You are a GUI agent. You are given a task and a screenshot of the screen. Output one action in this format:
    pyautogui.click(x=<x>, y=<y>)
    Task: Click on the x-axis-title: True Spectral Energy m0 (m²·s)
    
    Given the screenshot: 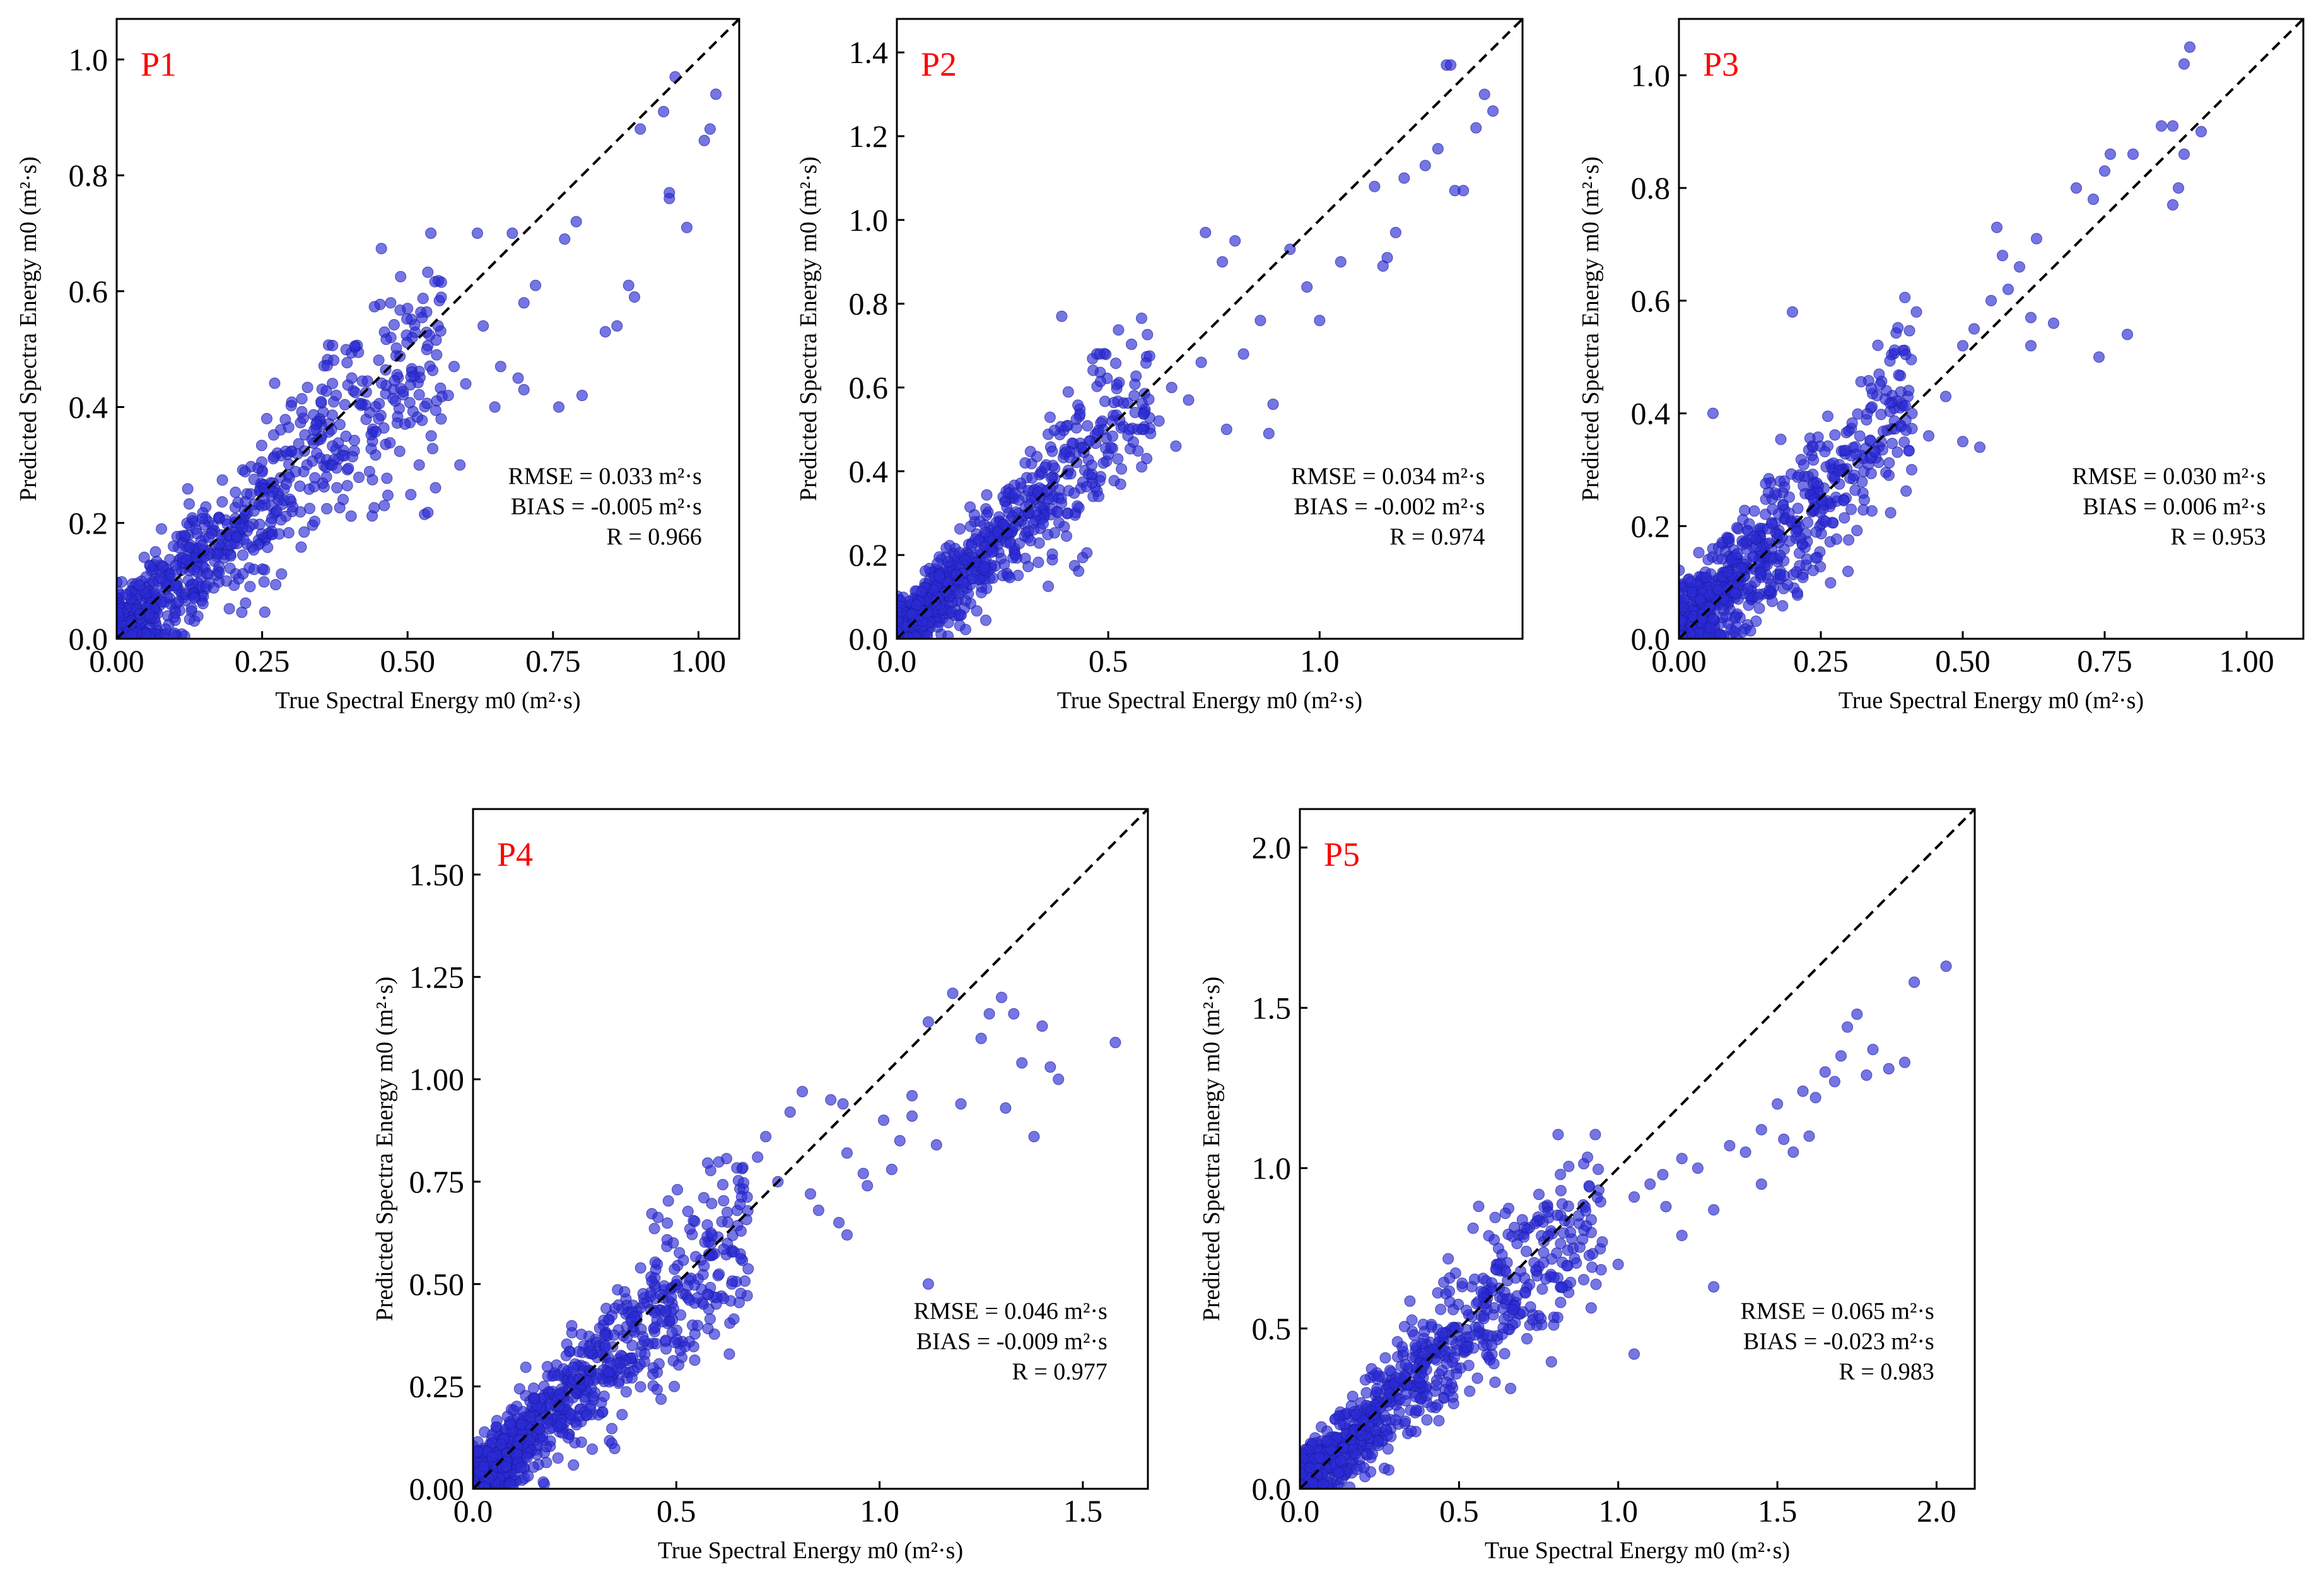 What is the action you would take?
    pyautogui.click(x=1209, y=701)
    